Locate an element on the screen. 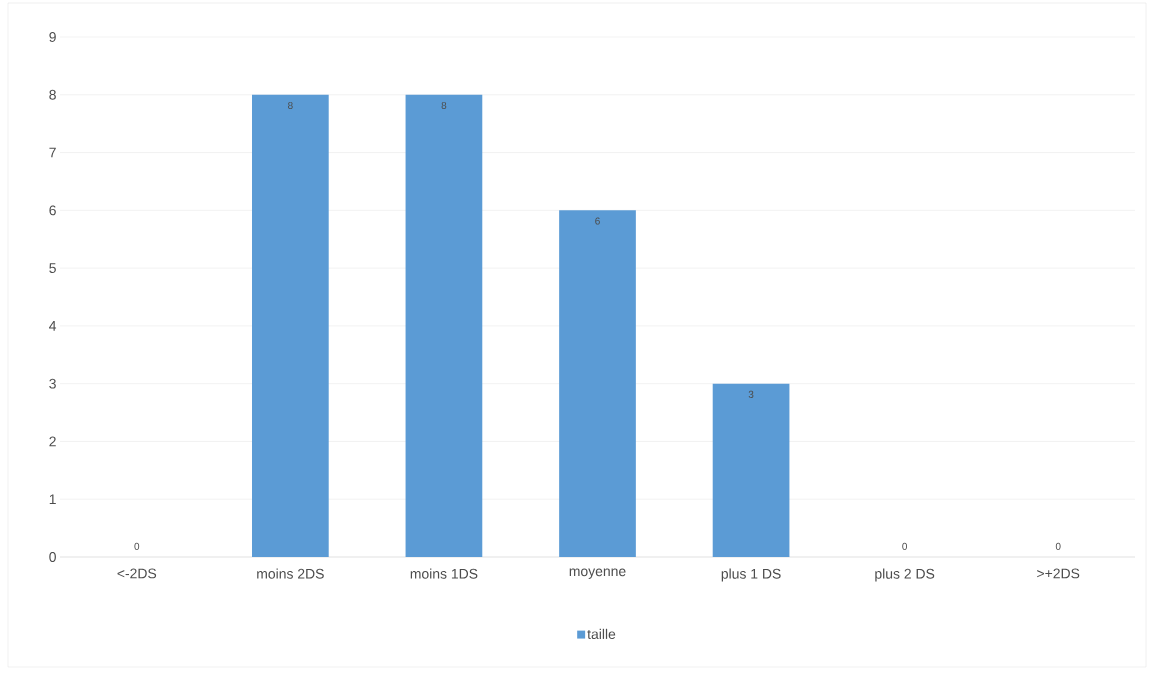 This screenshot has width=1150, height=675. y-tick-label: 9 is located at coordinates (52, 37).